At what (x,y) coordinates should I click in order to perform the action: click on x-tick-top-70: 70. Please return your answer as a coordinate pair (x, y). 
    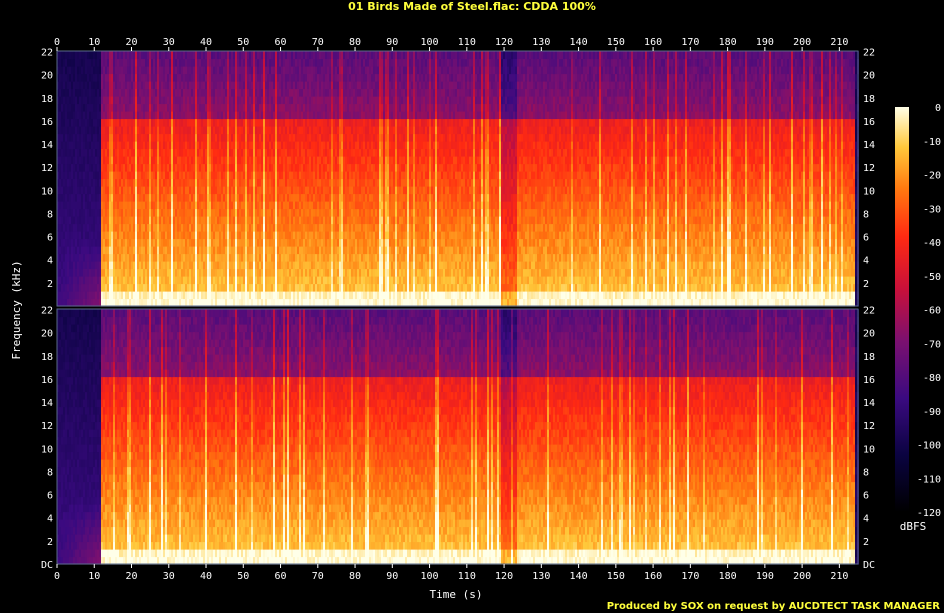
    Looking at the image, I should click on (318, 42).